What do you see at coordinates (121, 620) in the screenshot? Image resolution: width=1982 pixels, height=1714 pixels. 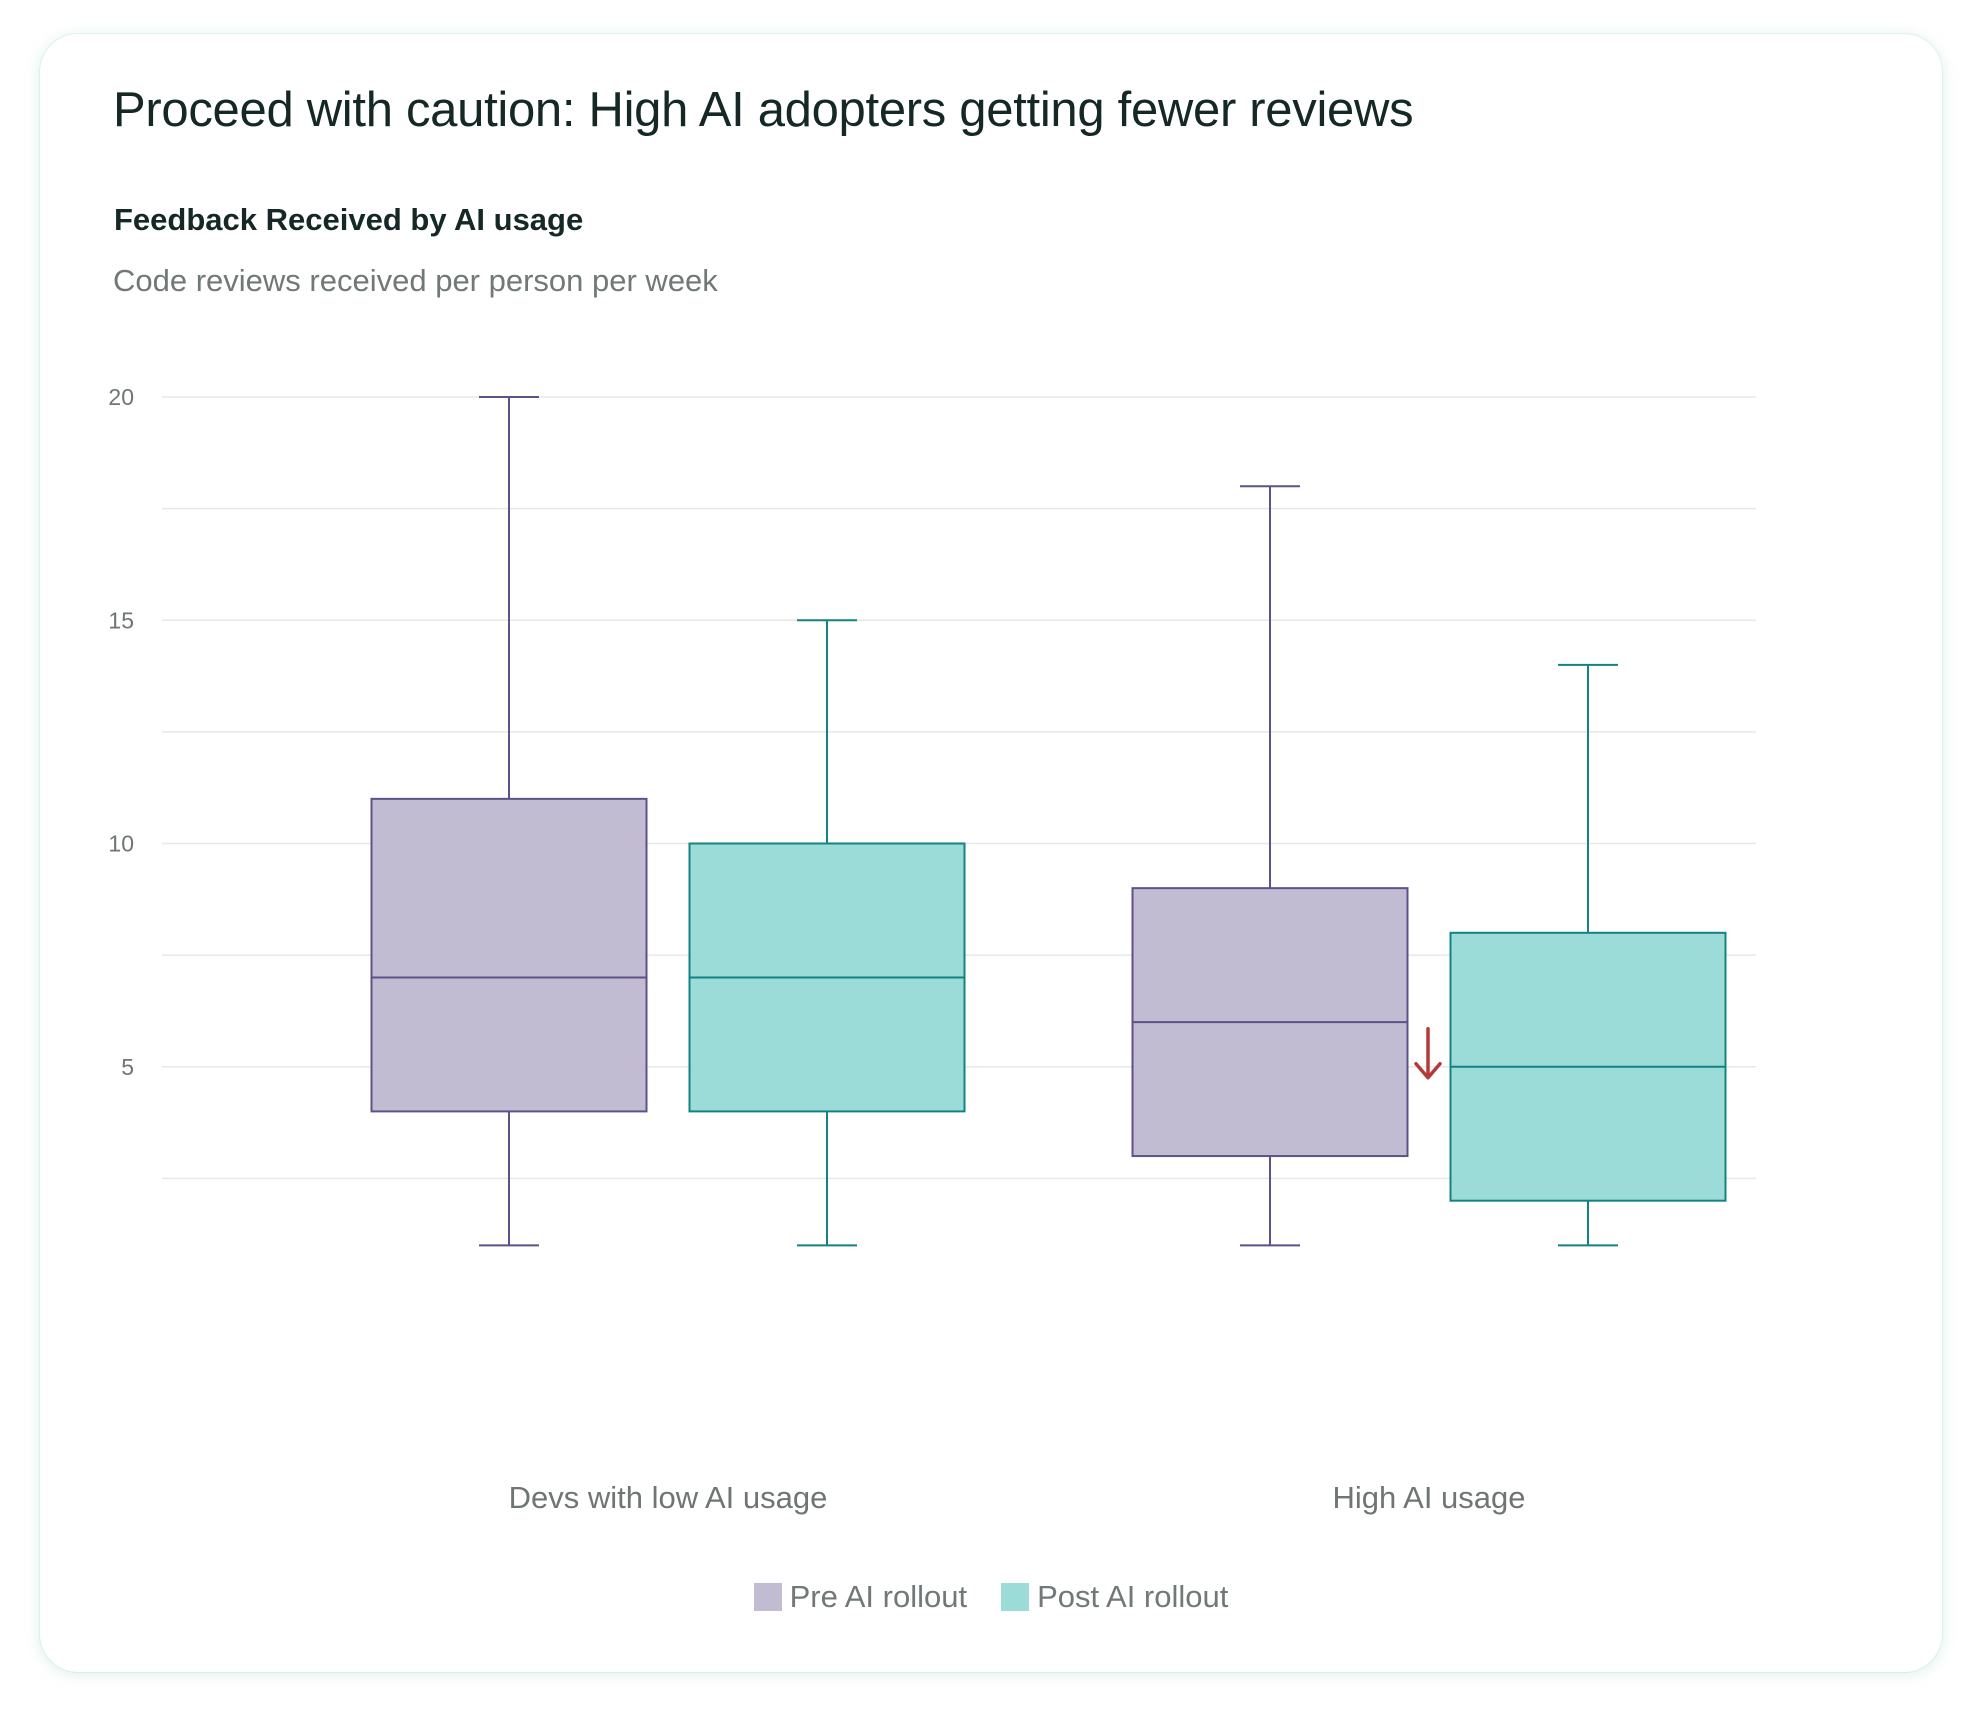 I see `y-tick-label: 15` at bounding box center [121, 620].